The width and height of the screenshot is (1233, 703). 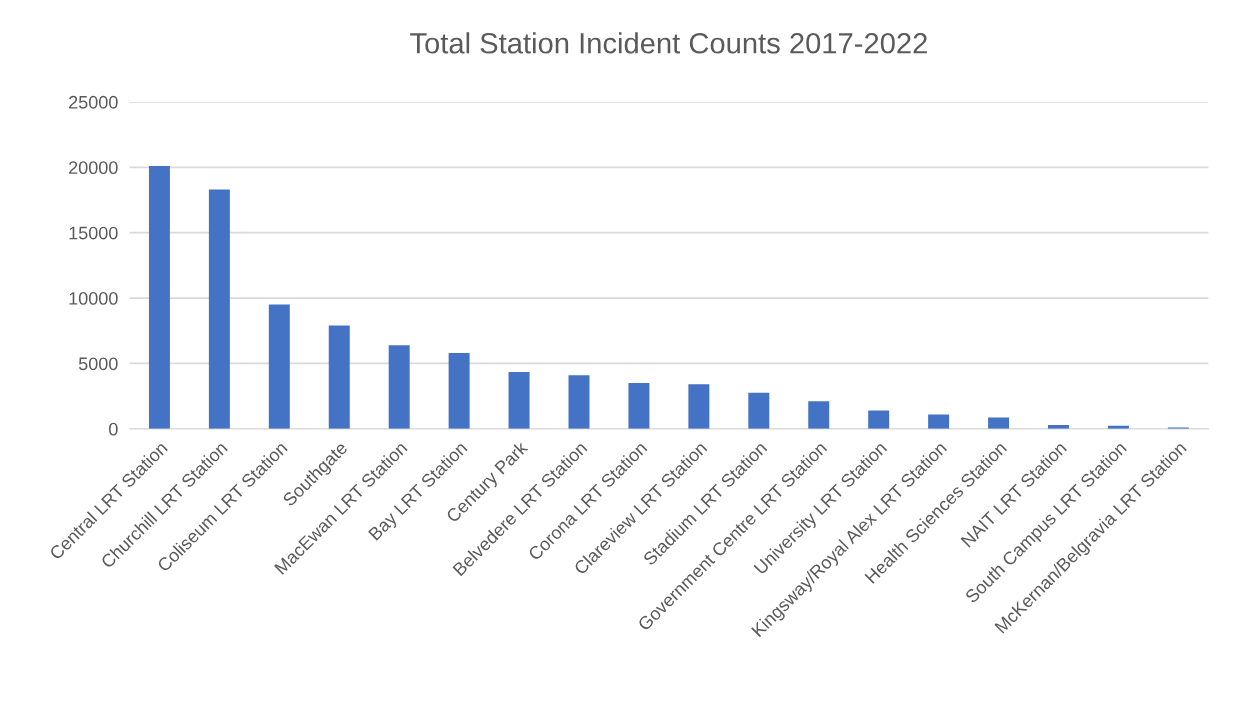 I want to click on y-tick-label: 10000, so click(x=93, y=298).